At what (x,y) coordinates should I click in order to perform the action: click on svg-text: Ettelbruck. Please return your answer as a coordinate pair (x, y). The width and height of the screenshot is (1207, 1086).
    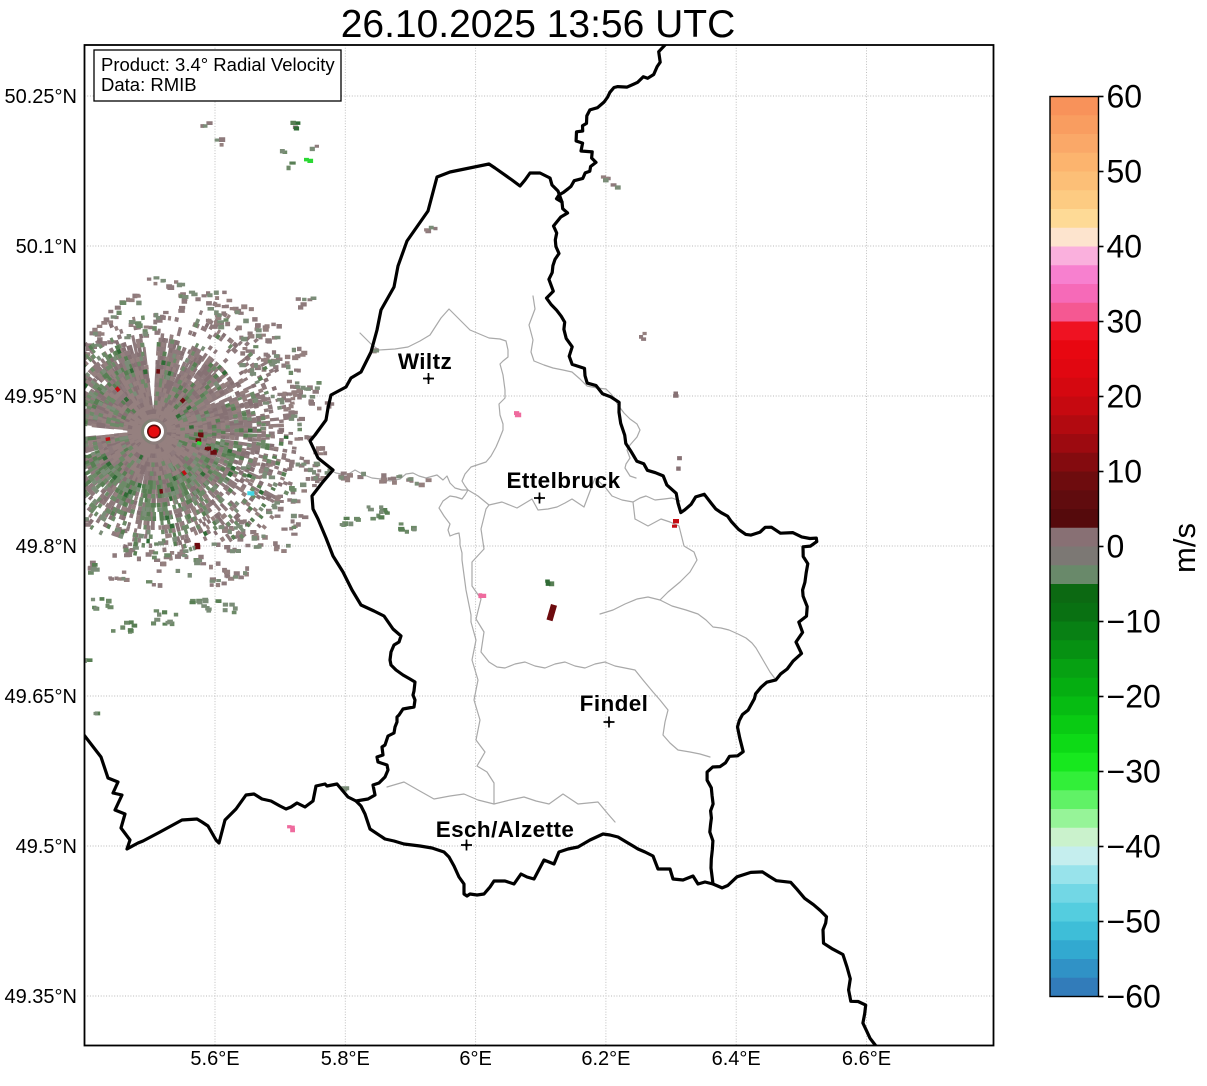
    Looking at the image, I should click on (563, 480).